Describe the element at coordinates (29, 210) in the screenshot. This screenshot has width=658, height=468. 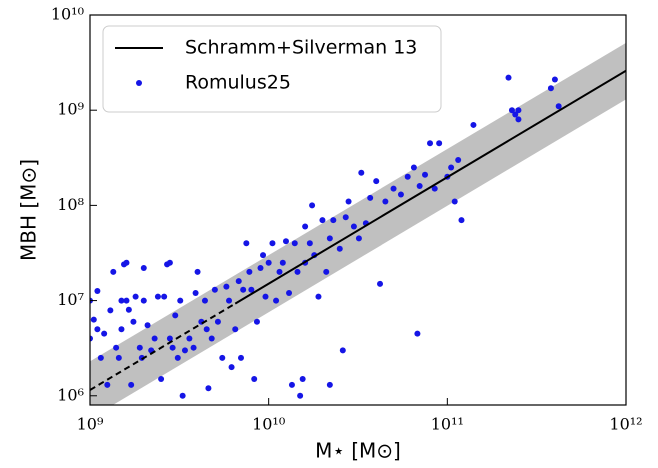
I see `y-axis-label: MBH [M⊙]` at that location.